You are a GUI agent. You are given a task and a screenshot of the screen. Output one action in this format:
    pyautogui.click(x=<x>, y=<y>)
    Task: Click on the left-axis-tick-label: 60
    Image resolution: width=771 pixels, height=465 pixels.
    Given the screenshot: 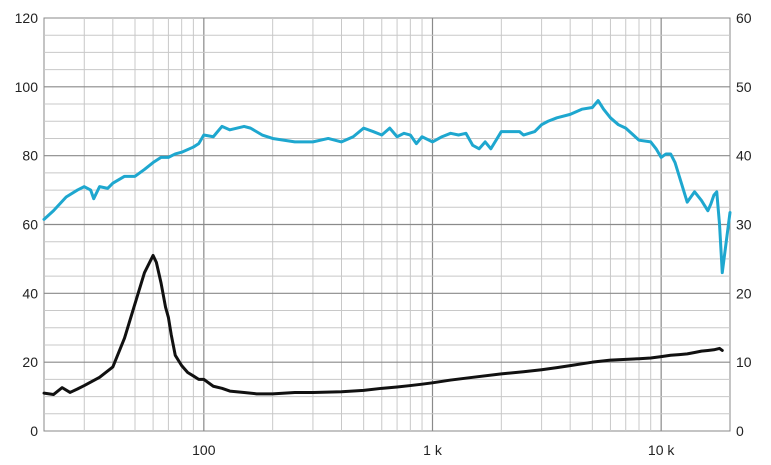 What is the action you would take?
    pyautogui.click(x=30, y=225)
    